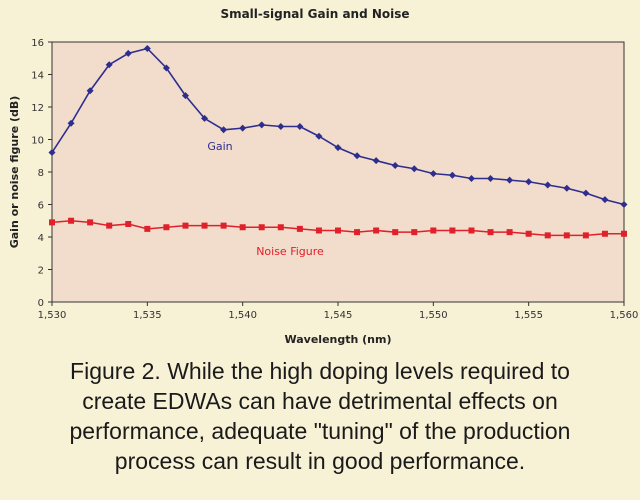 Image resolution: width=640 pixels, height=500 pixels. I want to click on x-tick-label: 1,560, so click(624, 315).